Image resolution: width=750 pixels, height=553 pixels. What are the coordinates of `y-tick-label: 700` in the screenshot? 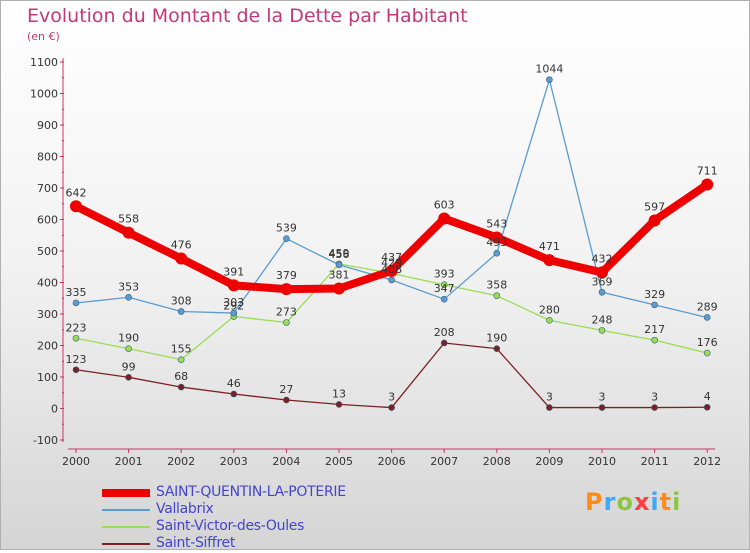 It's located at (47, 188).